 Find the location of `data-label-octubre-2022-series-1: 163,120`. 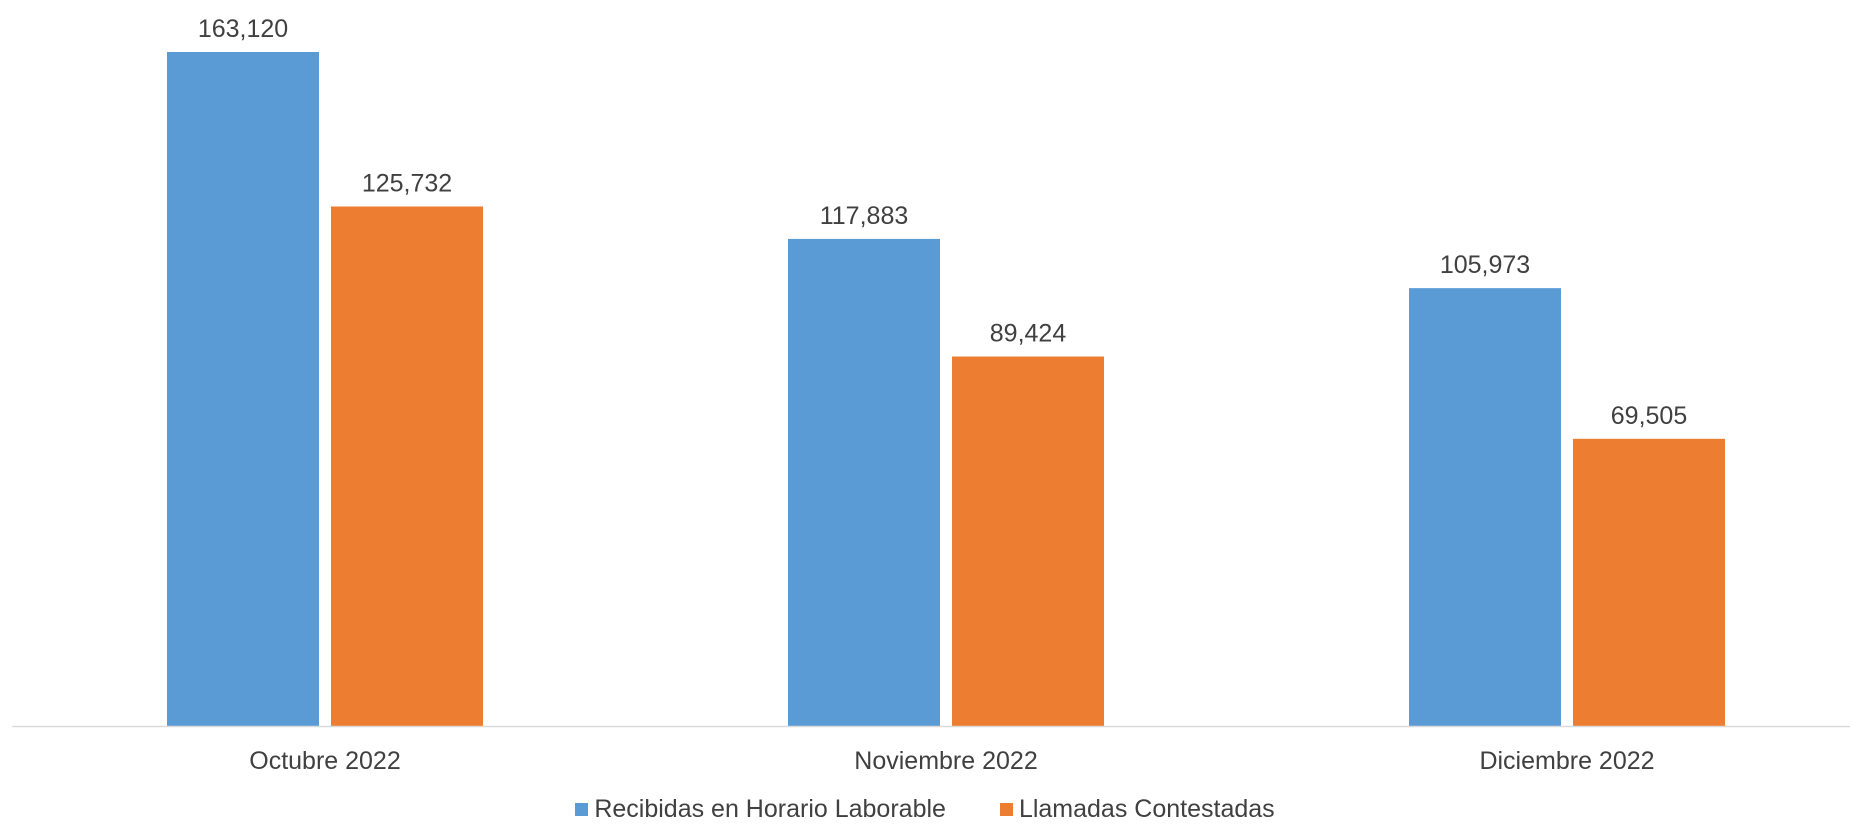

data-label-octubre-2022-series-1: 163,120 is located at coordinates (243, 29).